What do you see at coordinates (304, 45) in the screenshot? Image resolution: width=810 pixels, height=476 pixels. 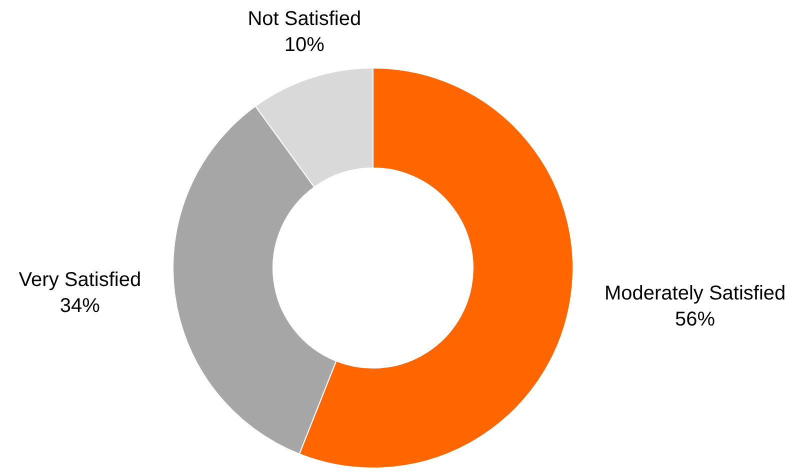 I see `data-label: 10%` at bounding box center [304, 45].